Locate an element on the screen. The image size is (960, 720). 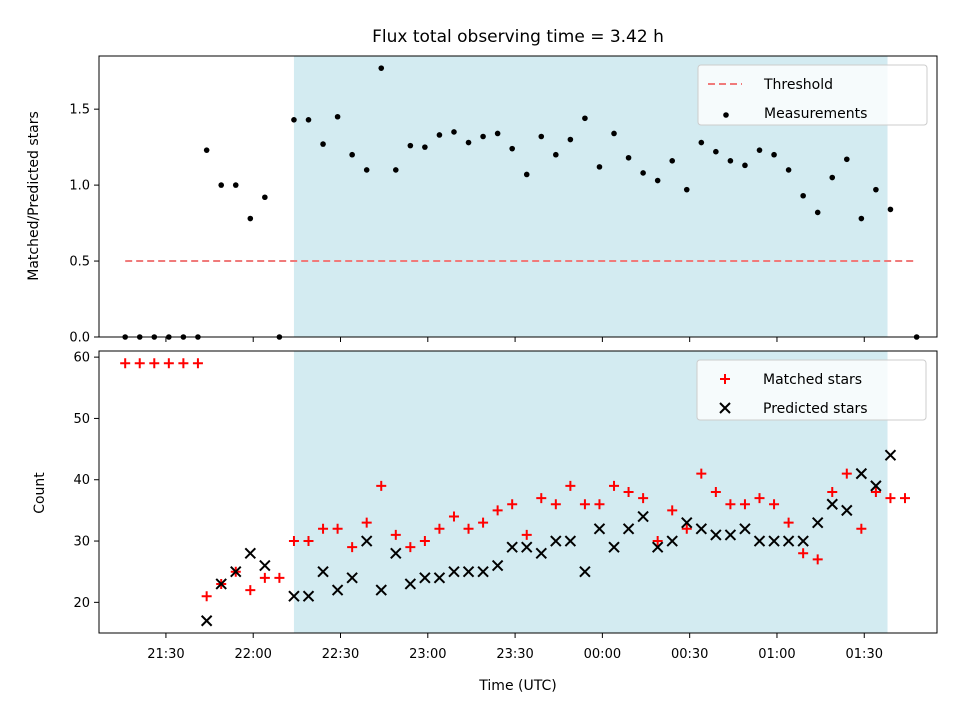
top-y-tick-label-3: 1.5 is located at coordinates (79, 110).